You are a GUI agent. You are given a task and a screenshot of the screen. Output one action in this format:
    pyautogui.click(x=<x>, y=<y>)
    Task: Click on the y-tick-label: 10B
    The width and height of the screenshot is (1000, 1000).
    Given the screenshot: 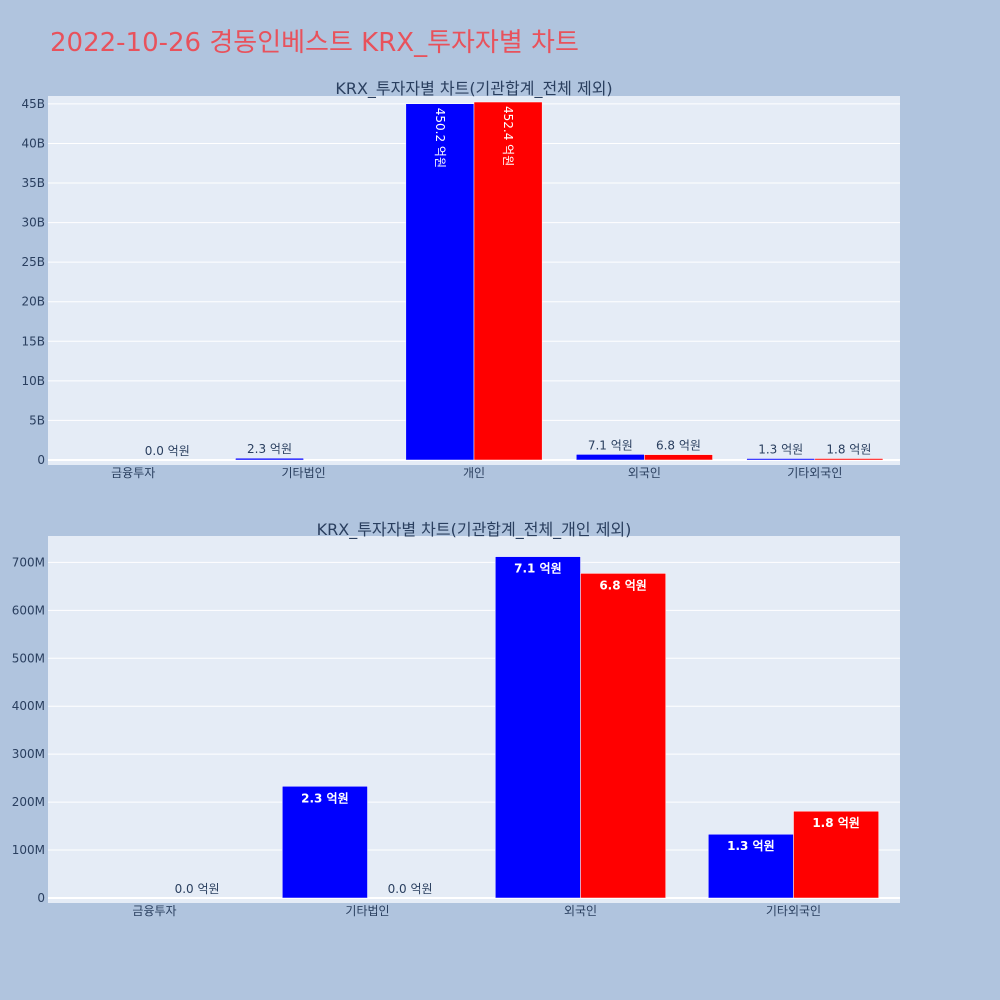 What is the action you would take?
    pyautogui.click(x=33, y=381)
    